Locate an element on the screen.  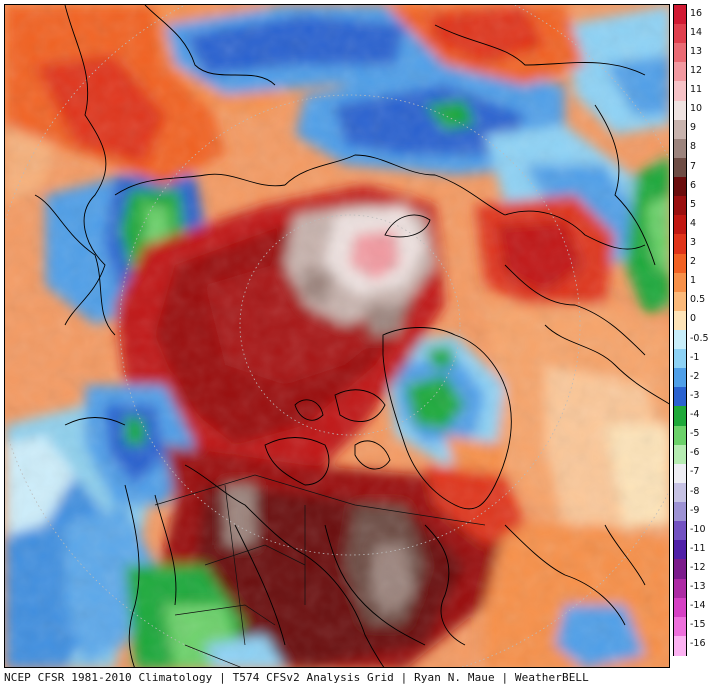
colorbar-label: -13 is located at coordinates (698, 587).